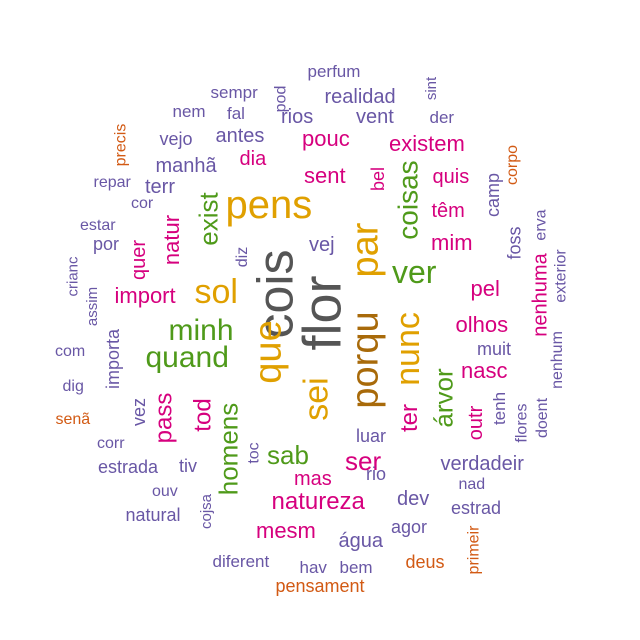 The image size is (640, 640). I want to click on word-87: verdadeir, so click(482, 464).